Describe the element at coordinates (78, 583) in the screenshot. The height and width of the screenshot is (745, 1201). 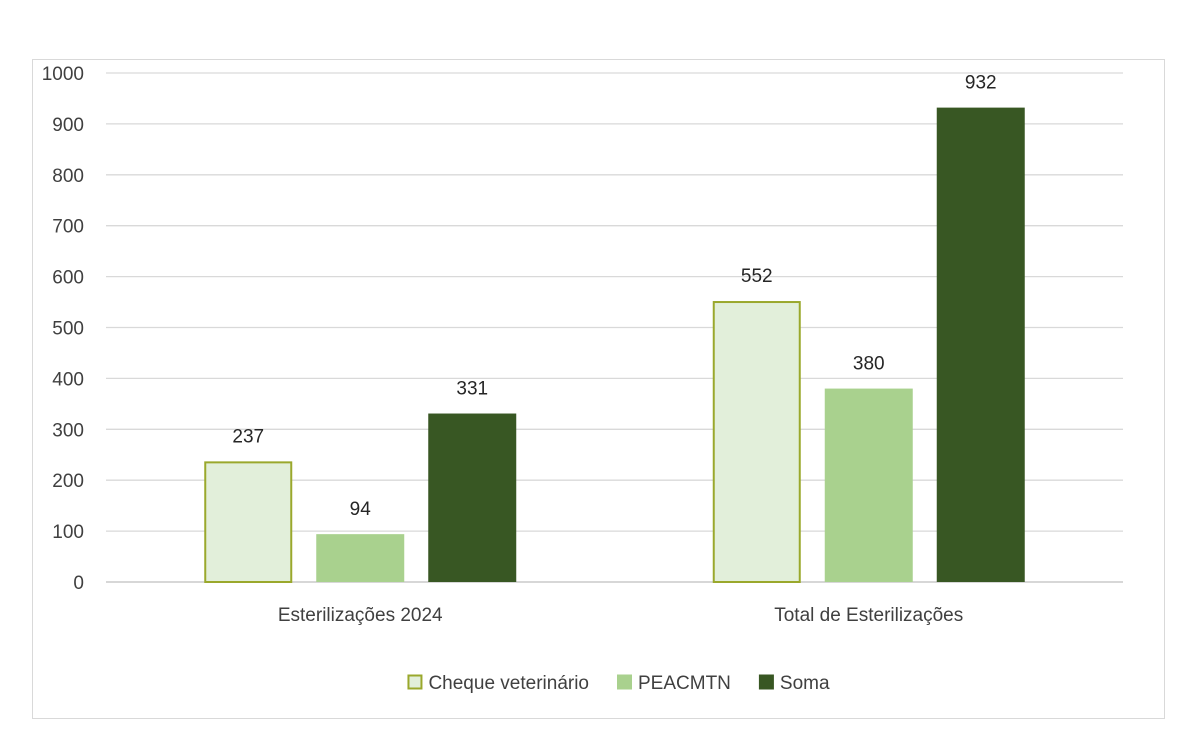
I see `y-tick-label: 0` at that location.